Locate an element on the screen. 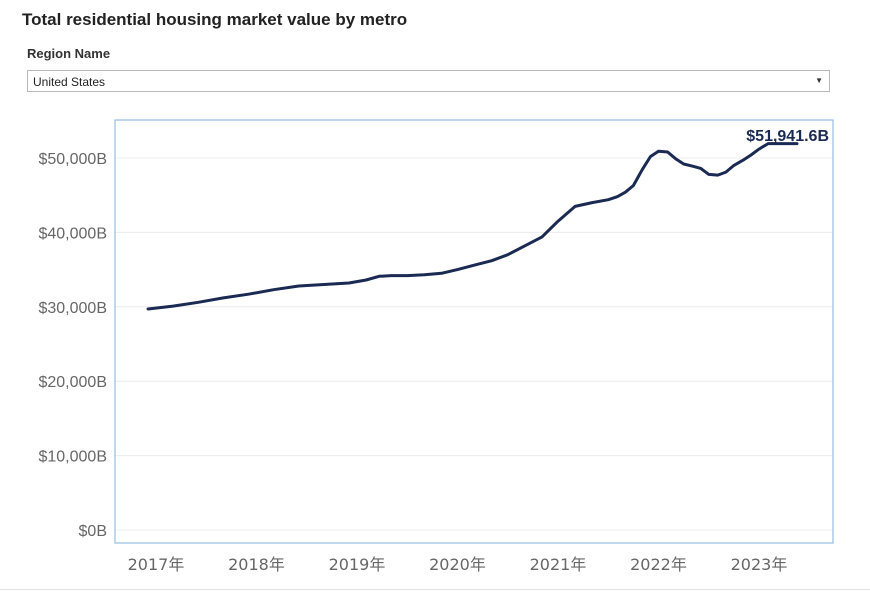 Image resolution: width=870 pixels, height=593 pixels. x-tick-label: 2017年 is located at coordinates (156, 564).